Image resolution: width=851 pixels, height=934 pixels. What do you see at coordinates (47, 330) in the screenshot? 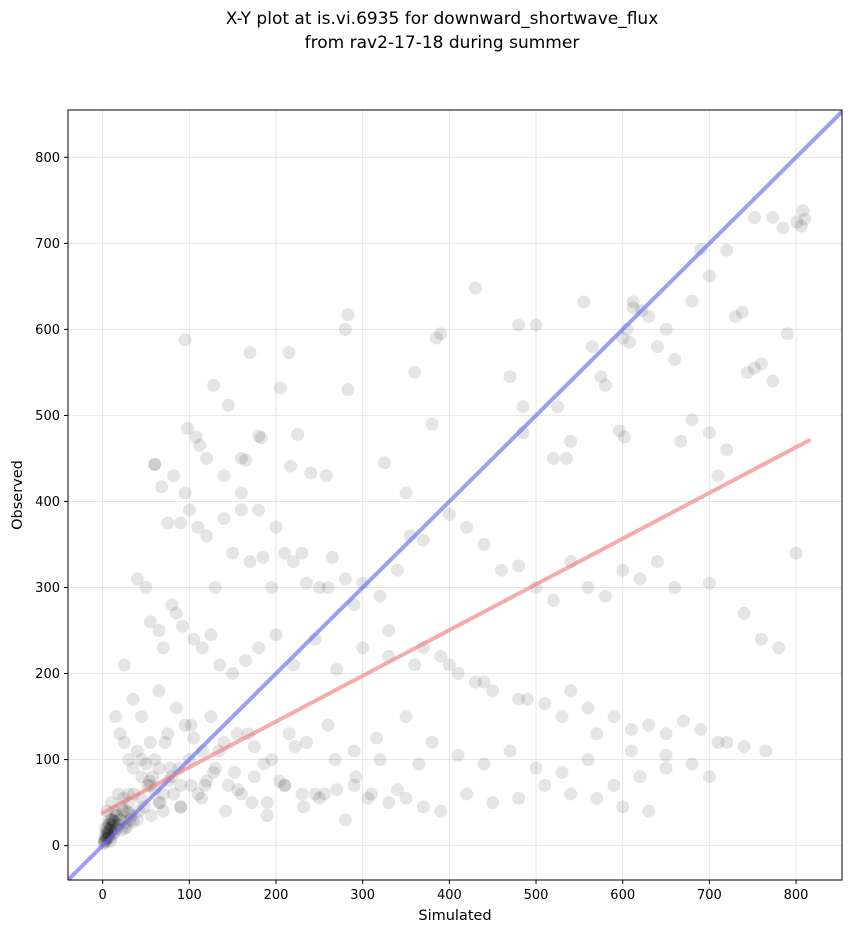
I see `y-tick-label: 600` at bounding box center [47, 330].